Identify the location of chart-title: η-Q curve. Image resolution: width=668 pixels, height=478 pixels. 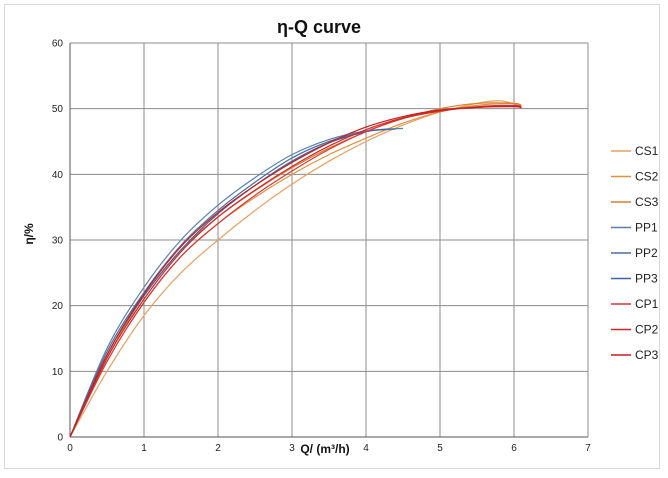
(319, 27).